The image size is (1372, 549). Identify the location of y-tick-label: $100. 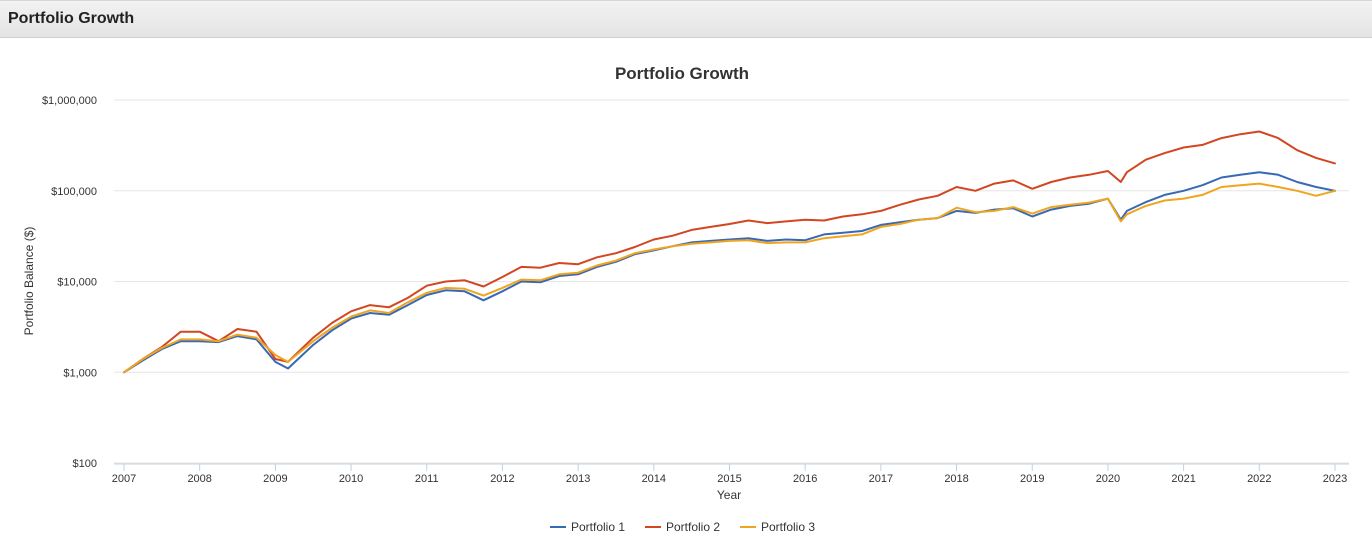
(85, 464).